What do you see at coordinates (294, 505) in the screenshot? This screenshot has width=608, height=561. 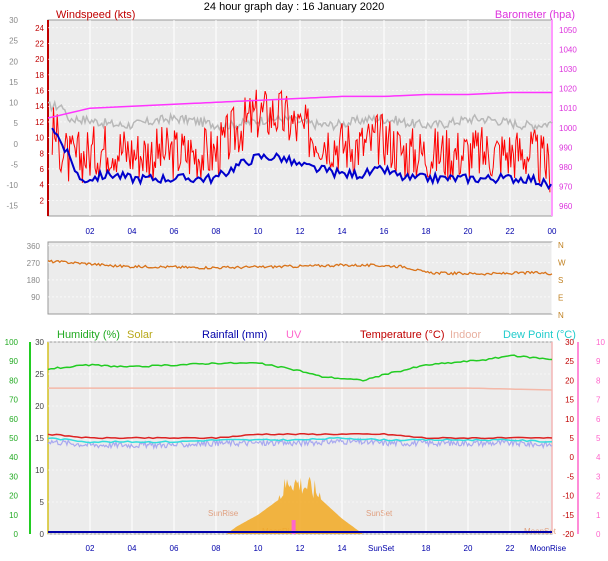 I see `solar-area` at bounding box center [294, 505].